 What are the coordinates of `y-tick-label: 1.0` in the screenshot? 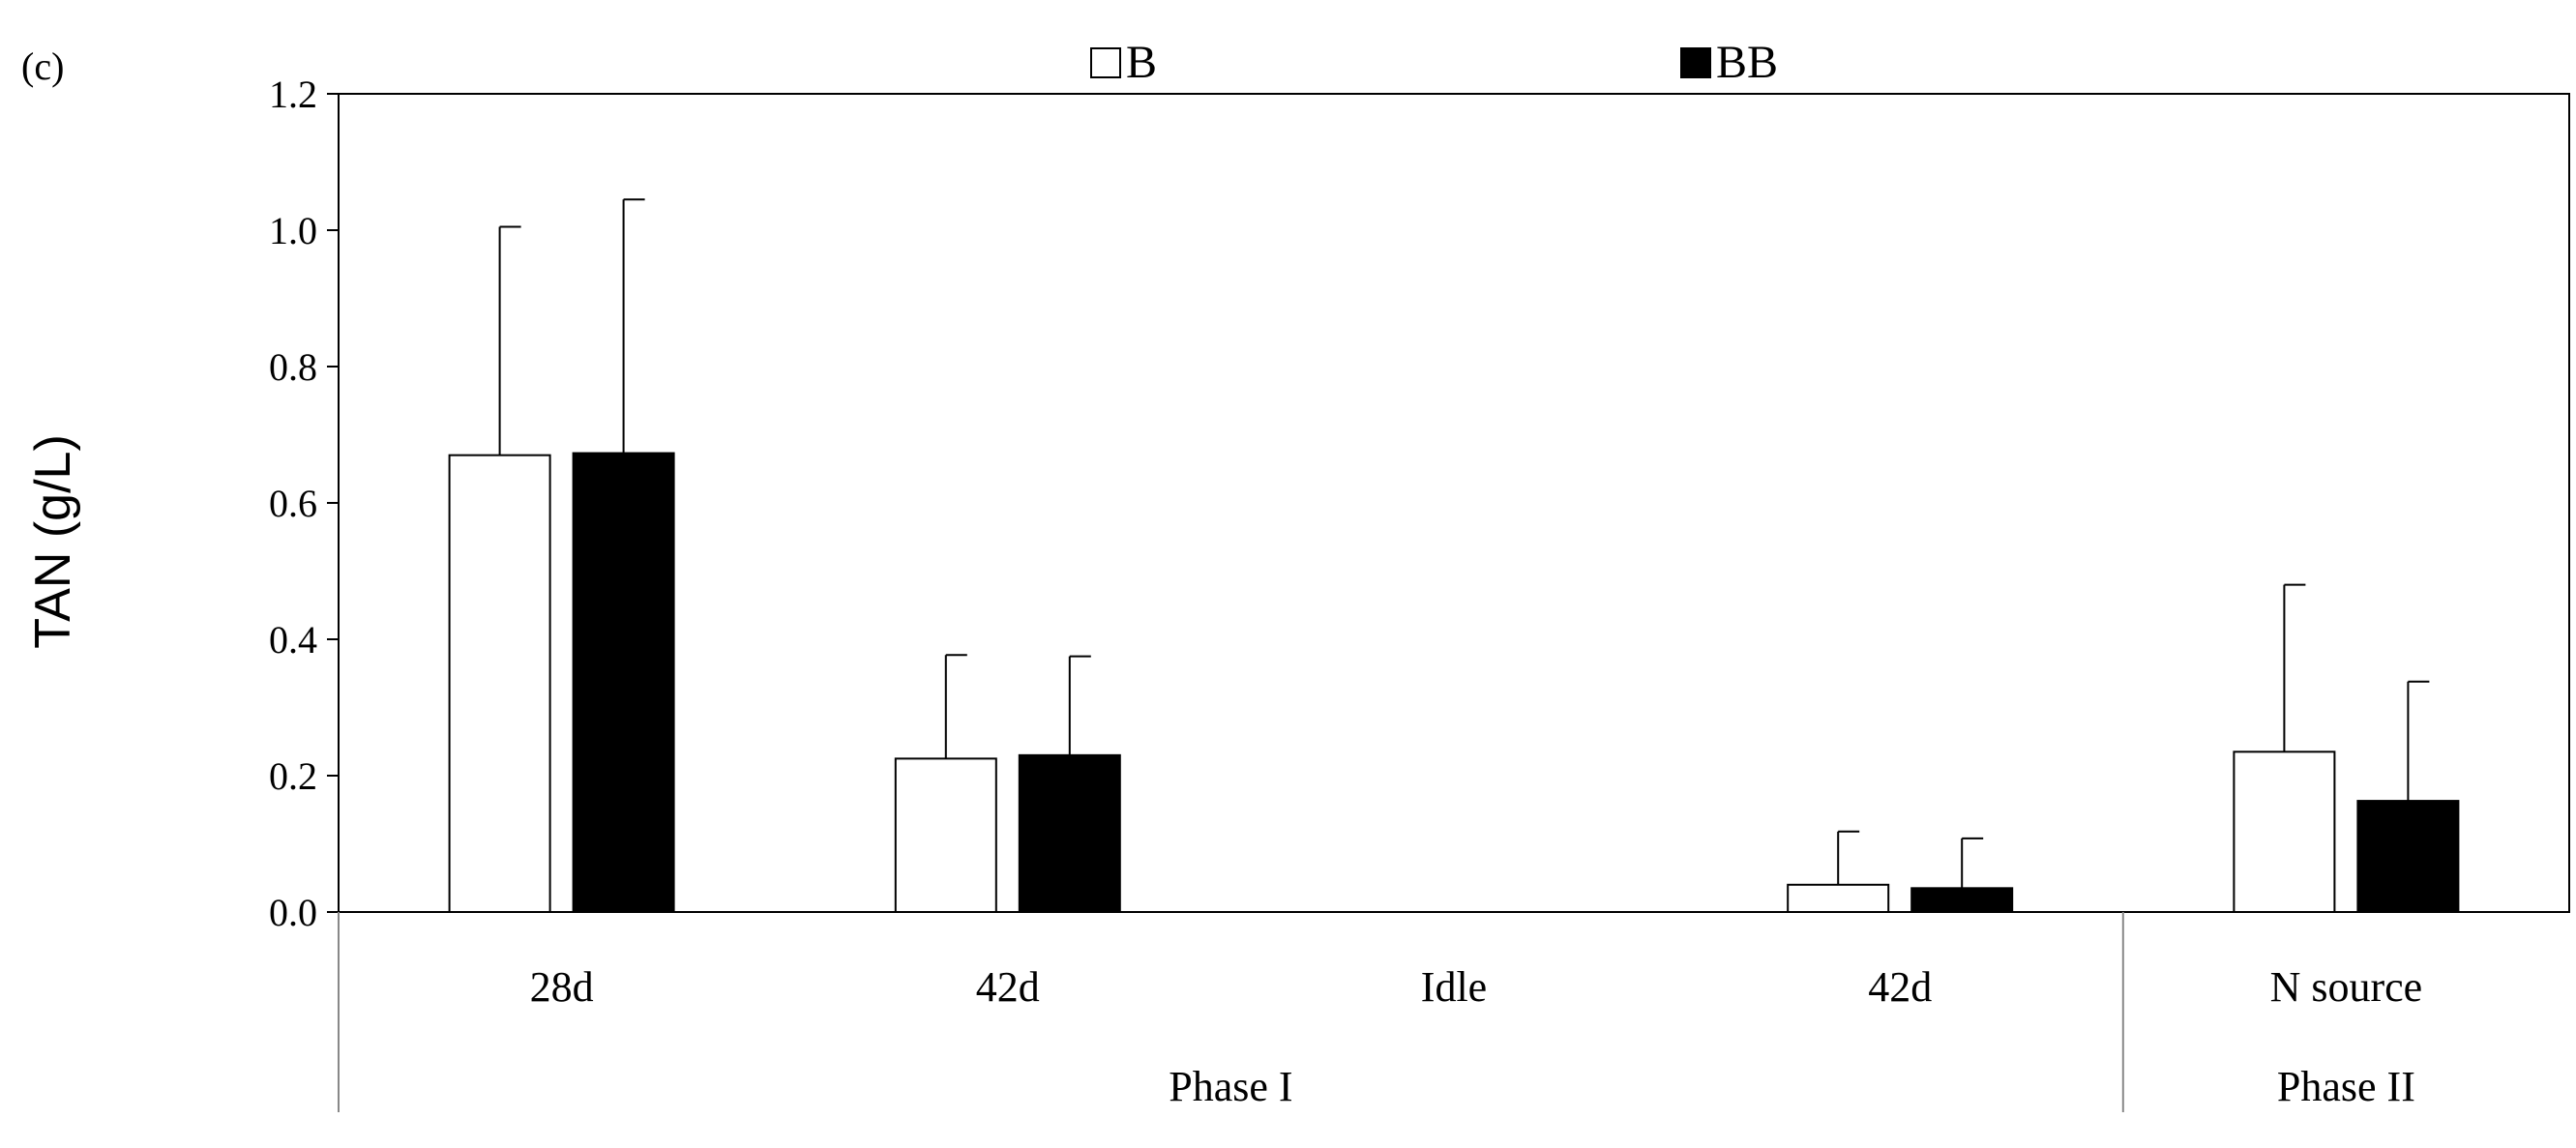 It's located at (293, 230).